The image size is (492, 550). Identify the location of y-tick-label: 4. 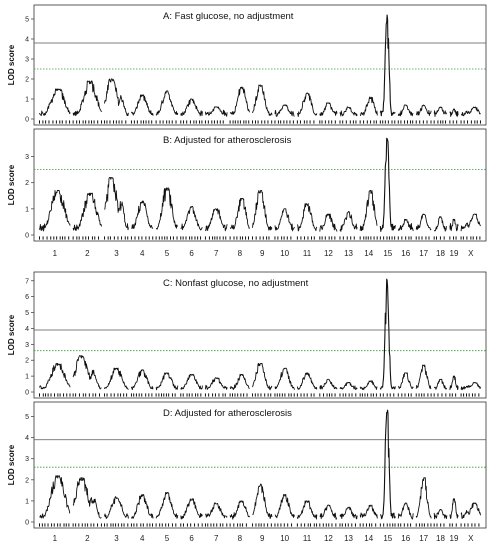
(27, 40).